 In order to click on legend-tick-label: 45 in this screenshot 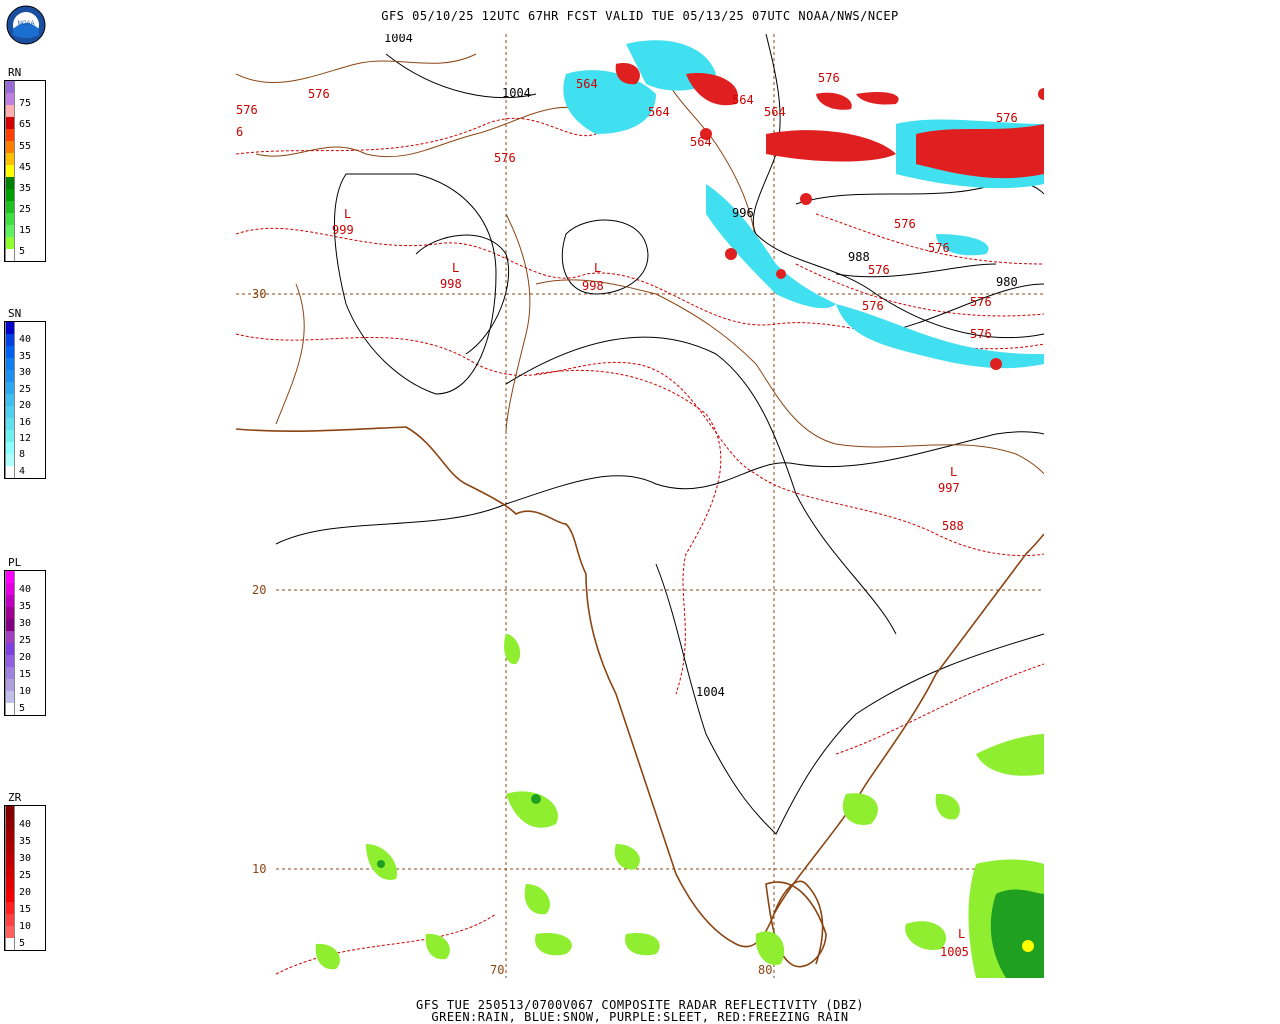, I will do `click(25, 167)`.